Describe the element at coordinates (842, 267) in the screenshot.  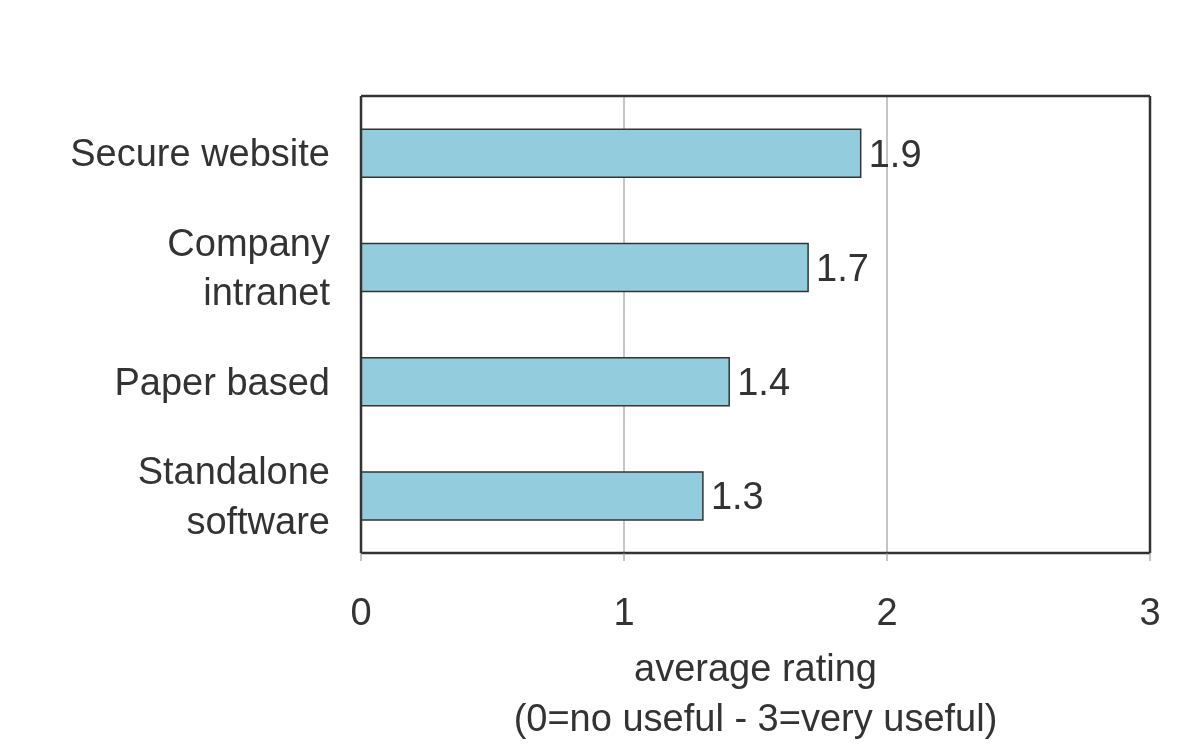
I see `data-label: 1.7` at that location.